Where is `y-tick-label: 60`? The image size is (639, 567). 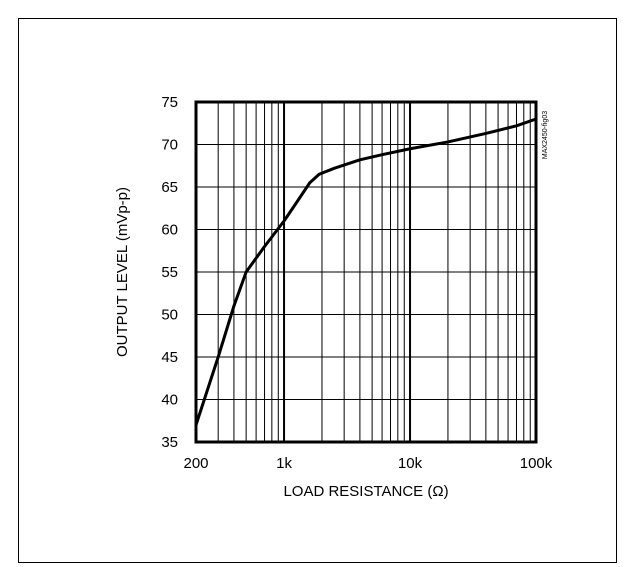
y-tick-label: 60 is located at coordinates (169, 230).